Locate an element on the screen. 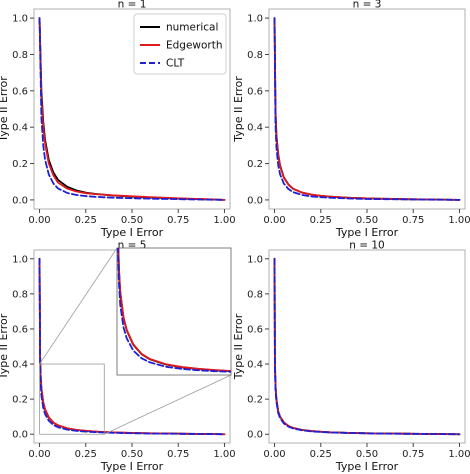  zoom-inset-frame is located at coordinates (174, 311).